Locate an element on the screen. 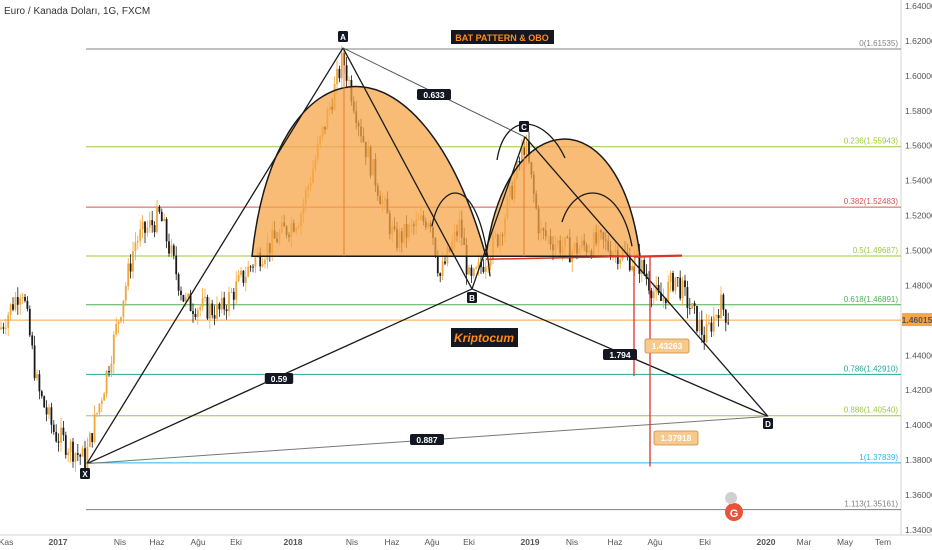  leg-ab is located at coordinates (407, 168).